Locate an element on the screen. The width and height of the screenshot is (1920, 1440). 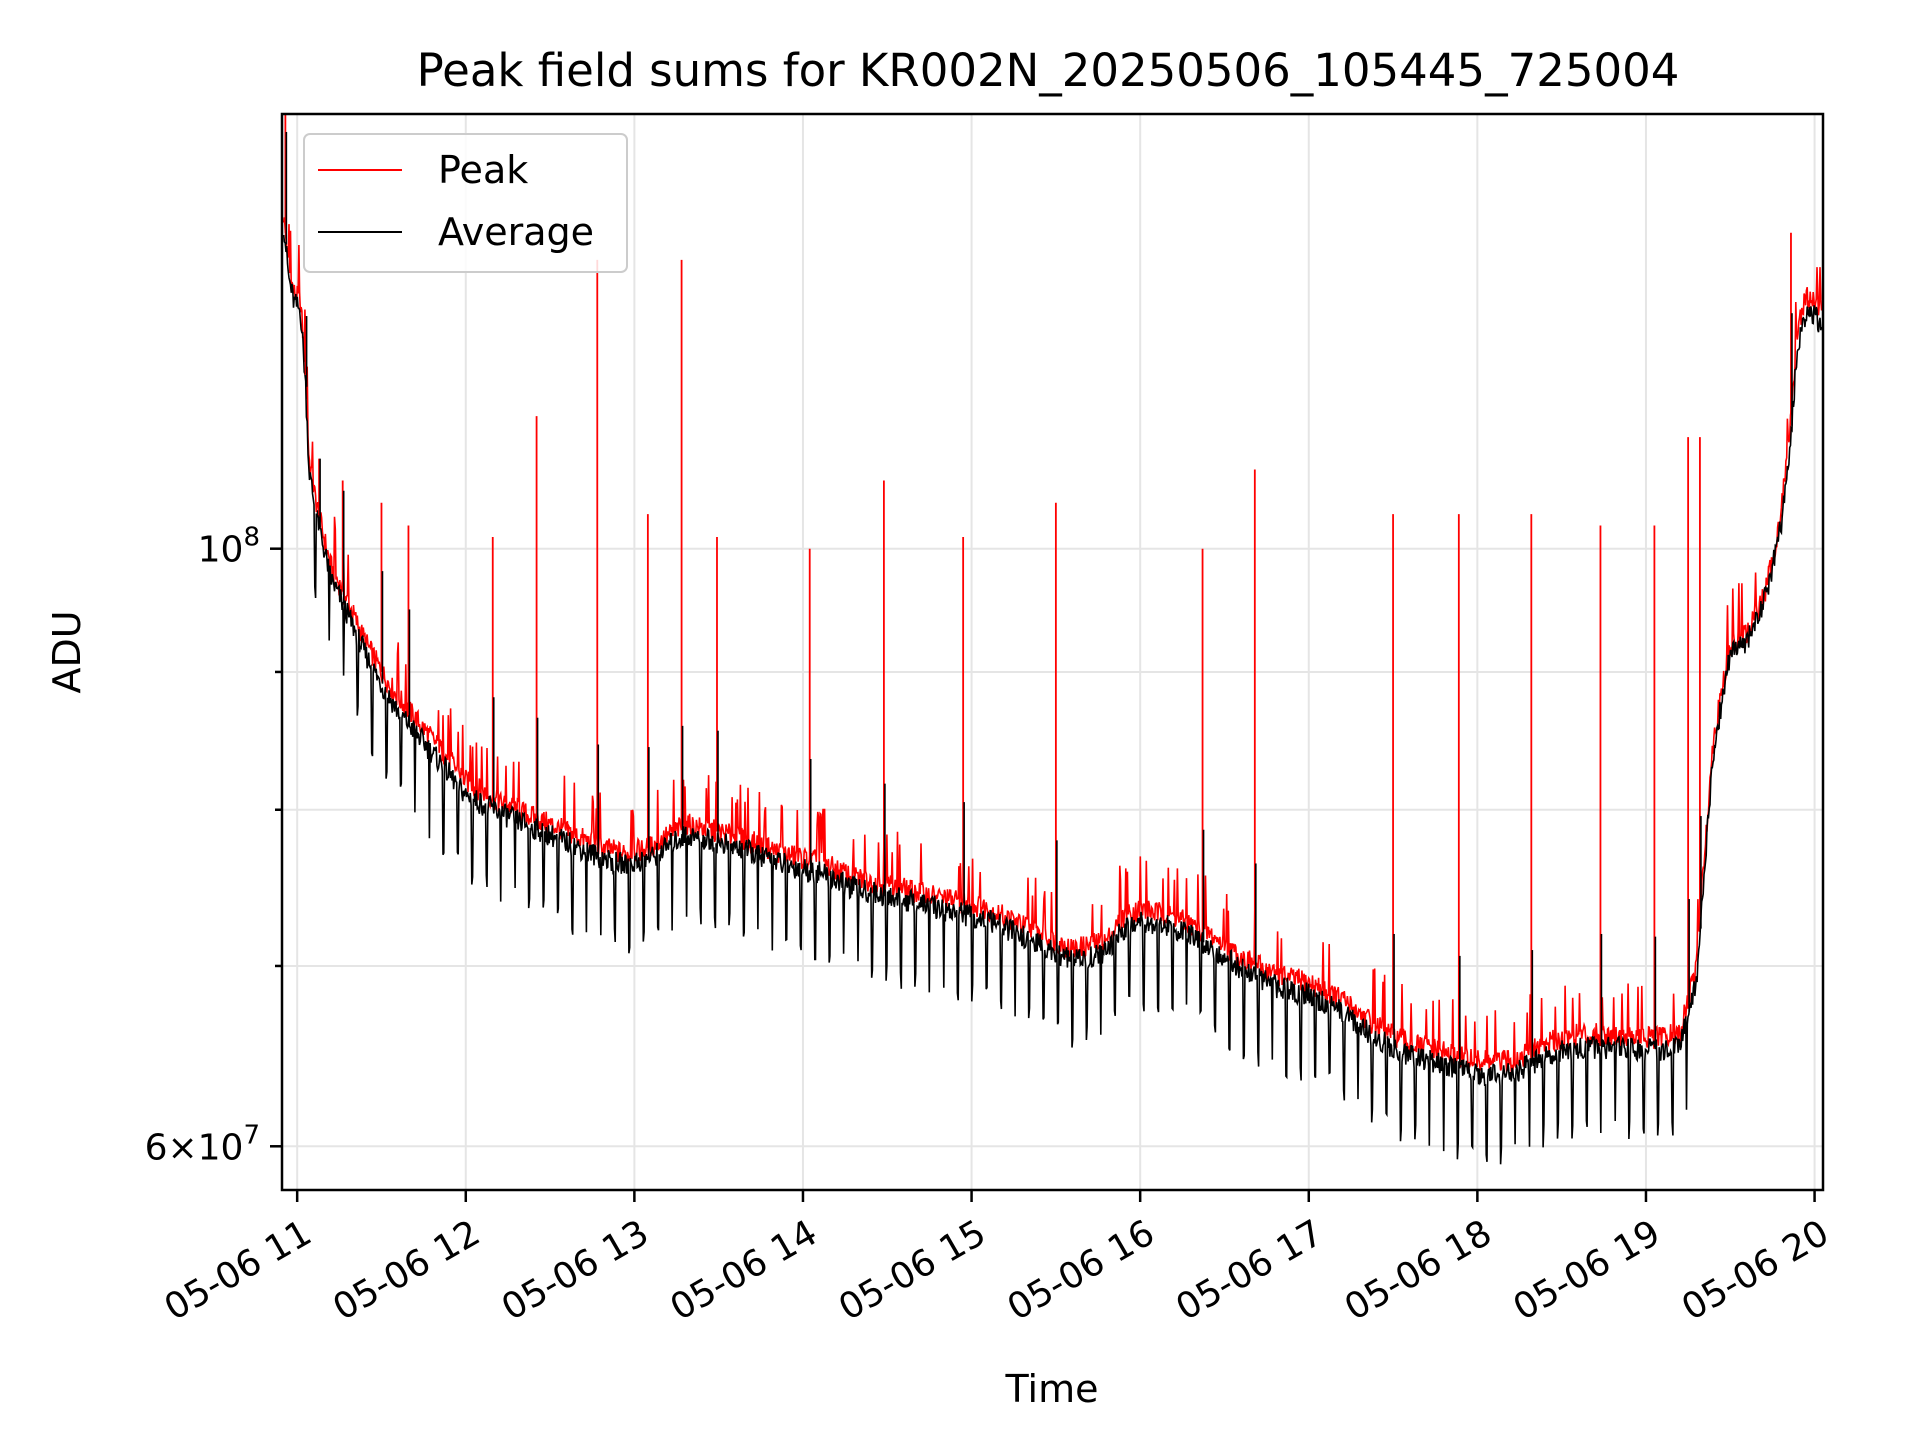
y-tick-label: 108 is located at coordinates (229, 547).